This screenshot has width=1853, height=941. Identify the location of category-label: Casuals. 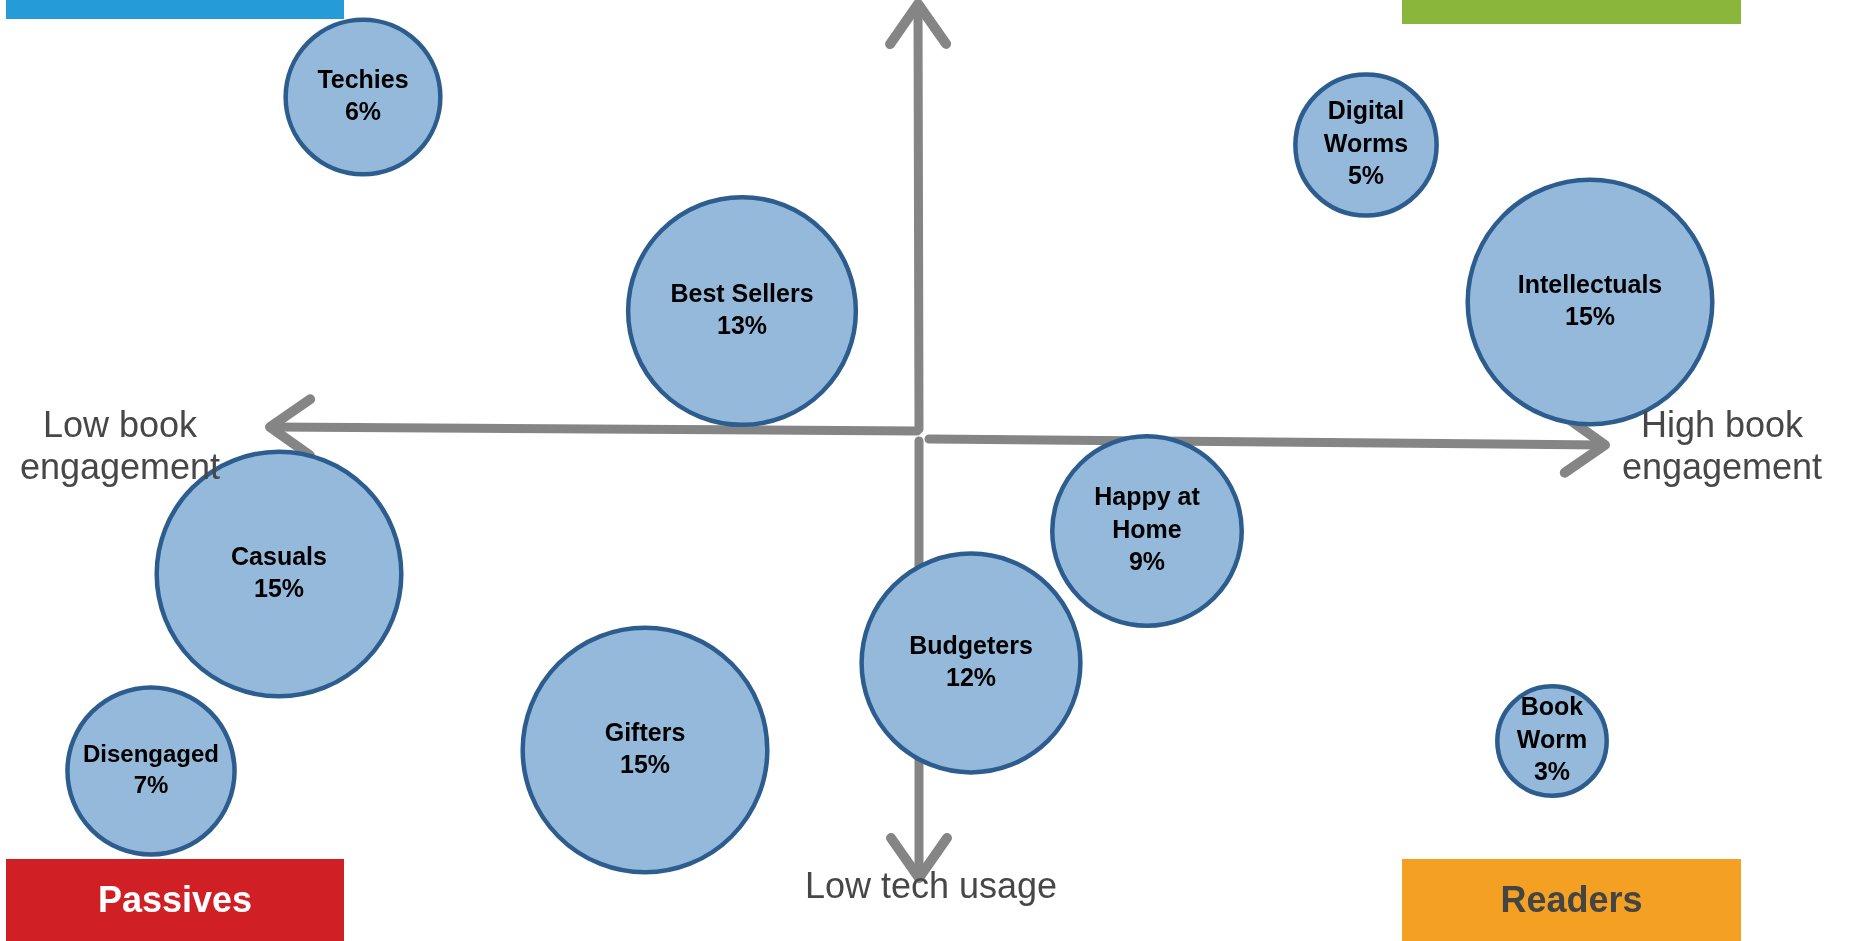
(279, 555).